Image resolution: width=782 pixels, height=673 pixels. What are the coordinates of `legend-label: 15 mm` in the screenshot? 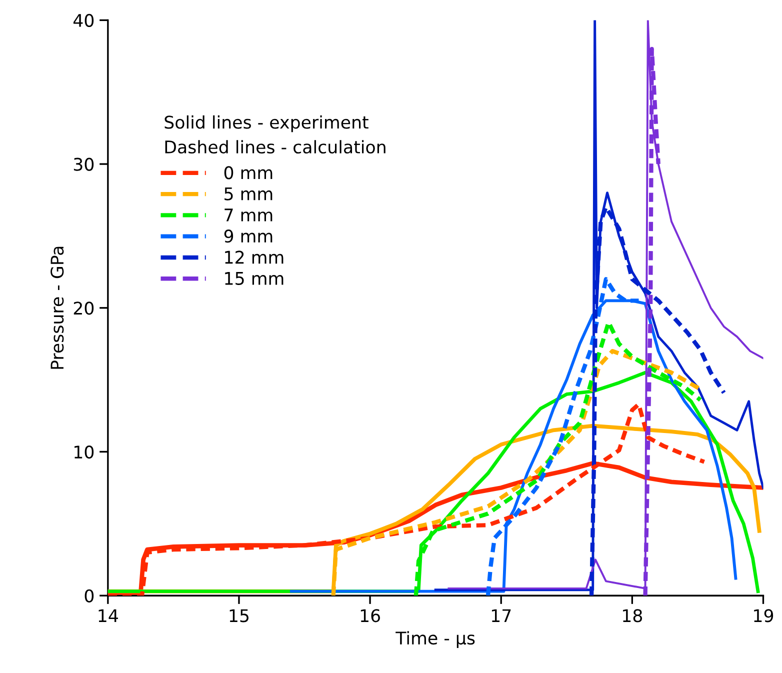 It's located at (254, 278).